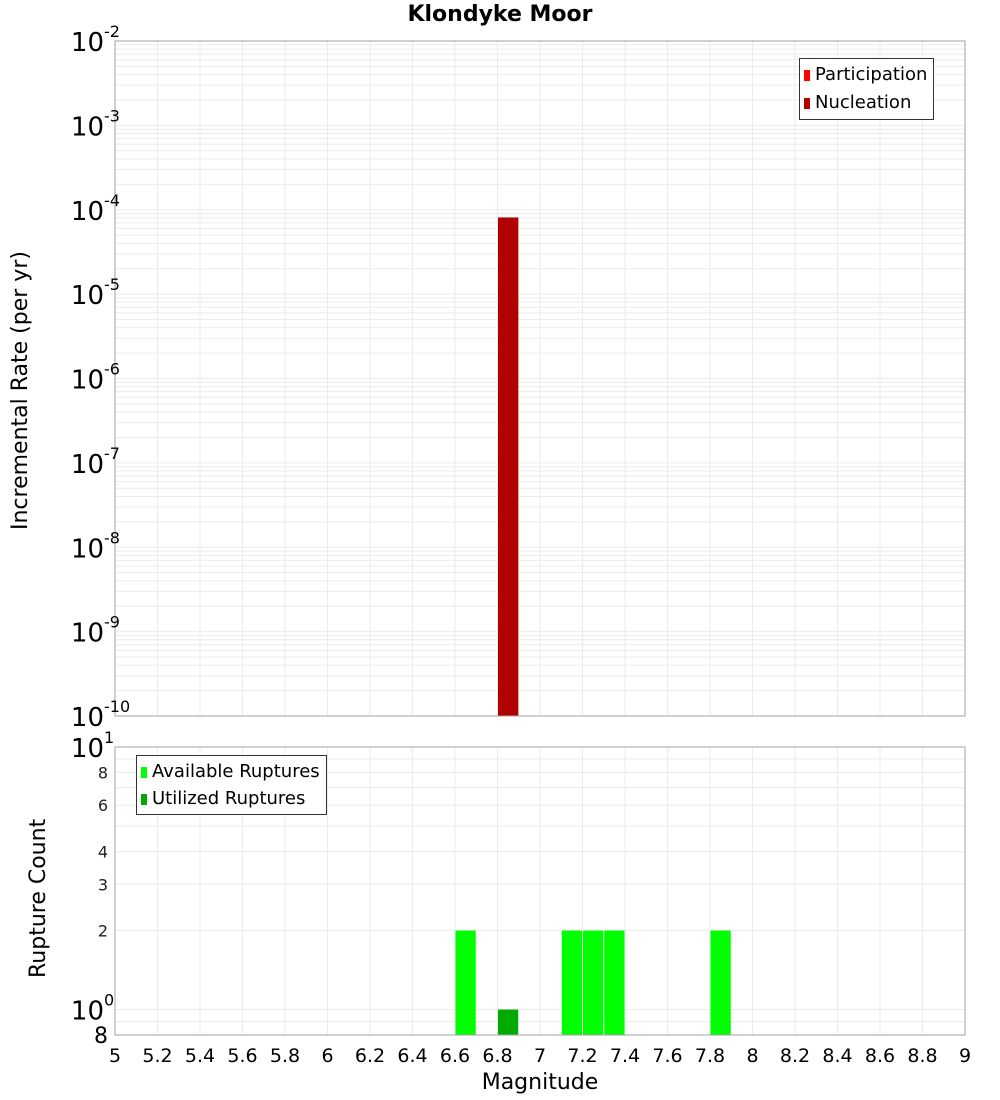  What do you see at coordinates (103, 805) in the screenshot?
I see `y-tick-label: 6` at bounding box center [103, 805].